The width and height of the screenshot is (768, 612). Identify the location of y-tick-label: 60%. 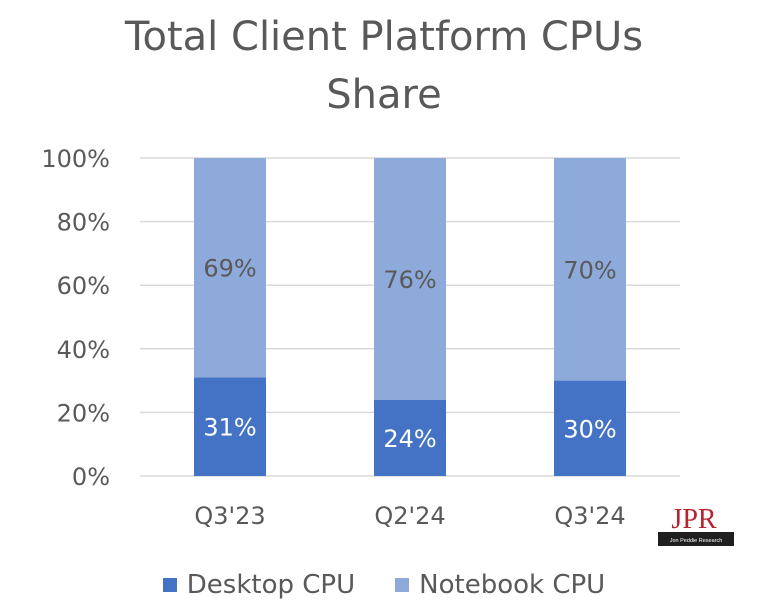
(83, 286).